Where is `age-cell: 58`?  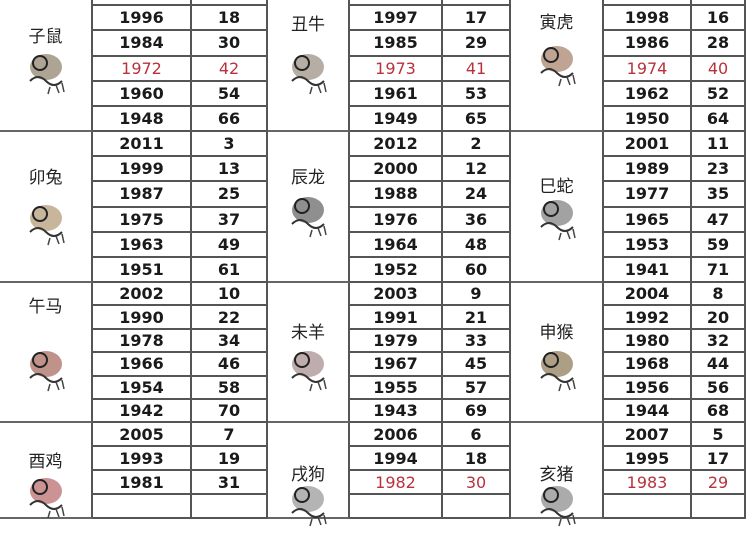 age-cell: 58 is located at coordinates (230, 388).